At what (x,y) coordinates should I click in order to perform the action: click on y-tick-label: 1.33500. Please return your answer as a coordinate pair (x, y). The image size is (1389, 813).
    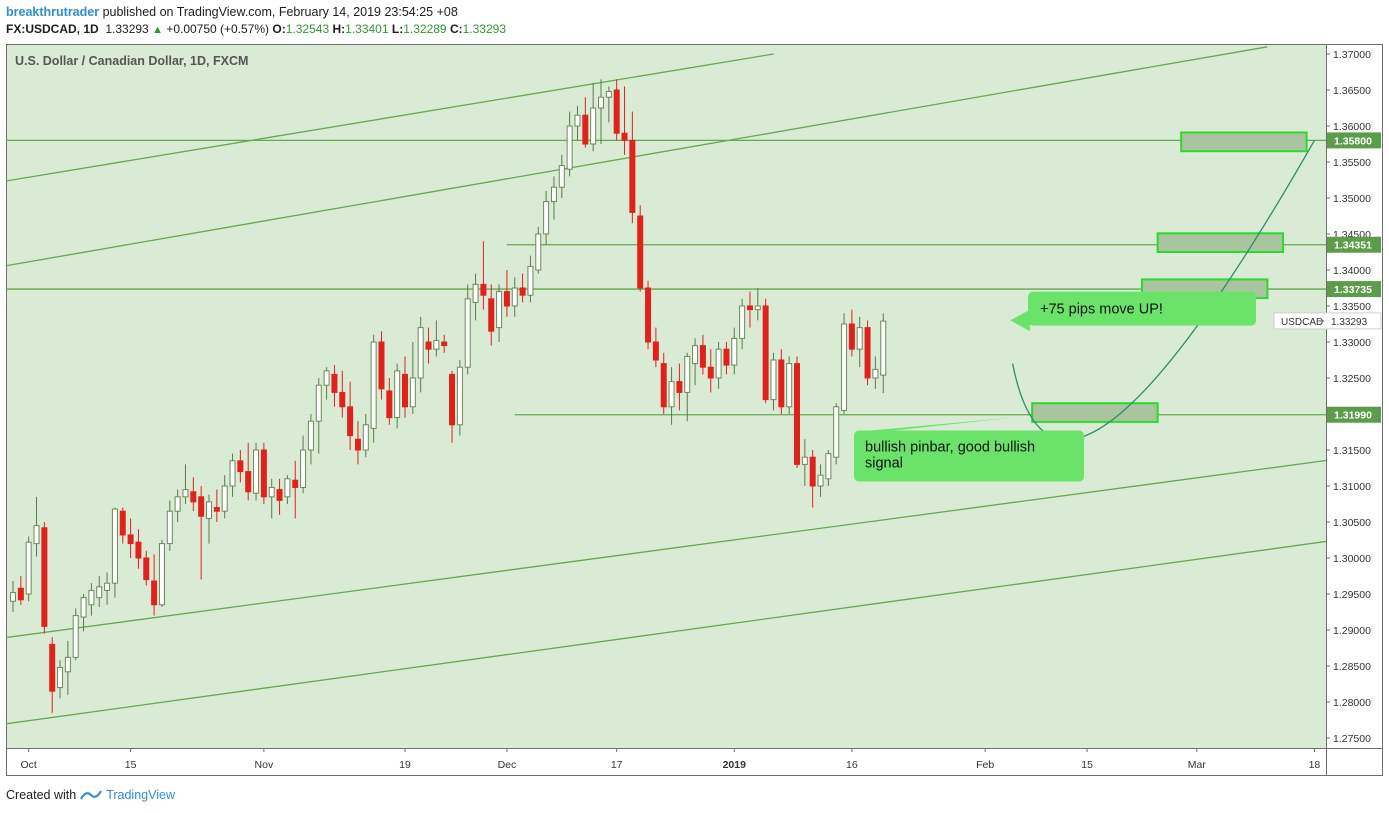
    Looking at the image, I should click on (1352, 307).